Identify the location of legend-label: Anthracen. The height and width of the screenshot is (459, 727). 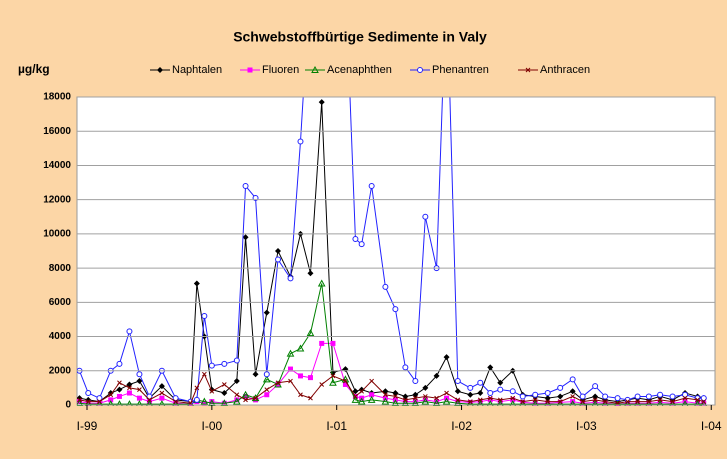
(565, 70).